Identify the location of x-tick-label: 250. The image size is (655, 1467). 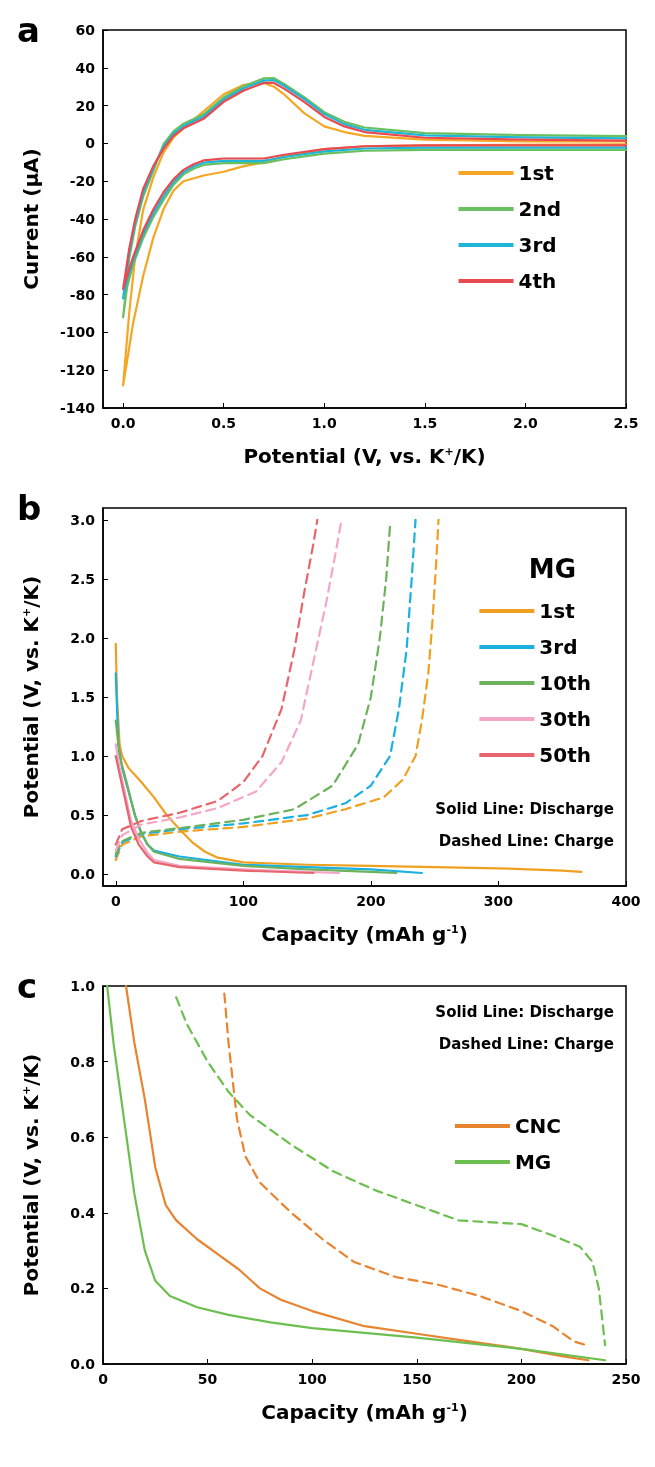
(626, 1379).